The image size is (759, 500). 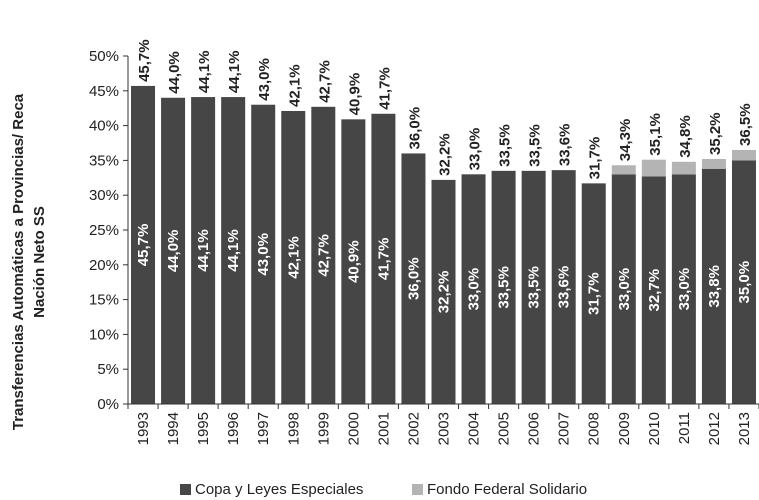 I want to click on bar-value-label: 33,8%, so click(x=714, y=286).